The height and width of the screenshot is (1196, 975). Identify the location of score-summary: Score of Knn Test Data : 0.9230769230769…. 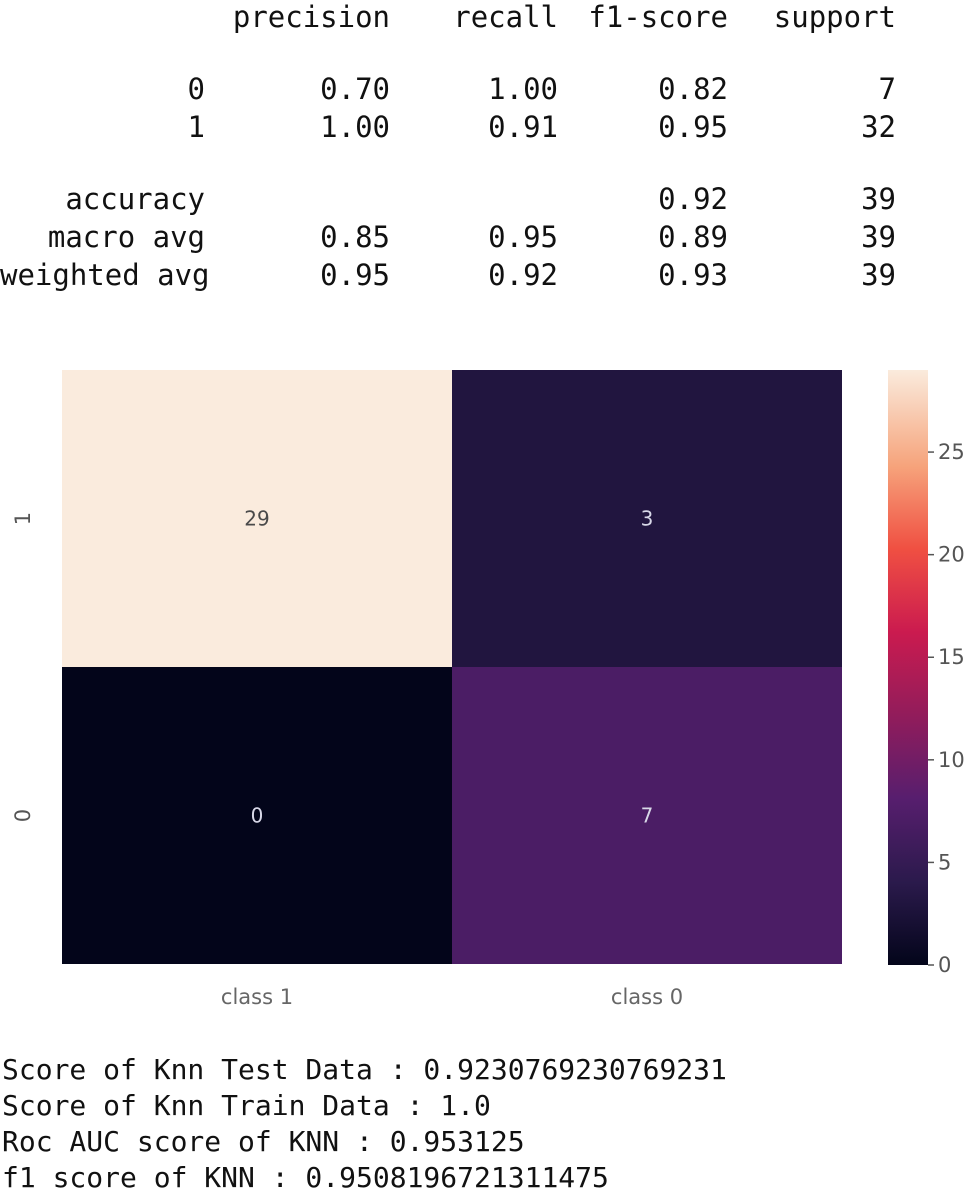
(364, 1124).